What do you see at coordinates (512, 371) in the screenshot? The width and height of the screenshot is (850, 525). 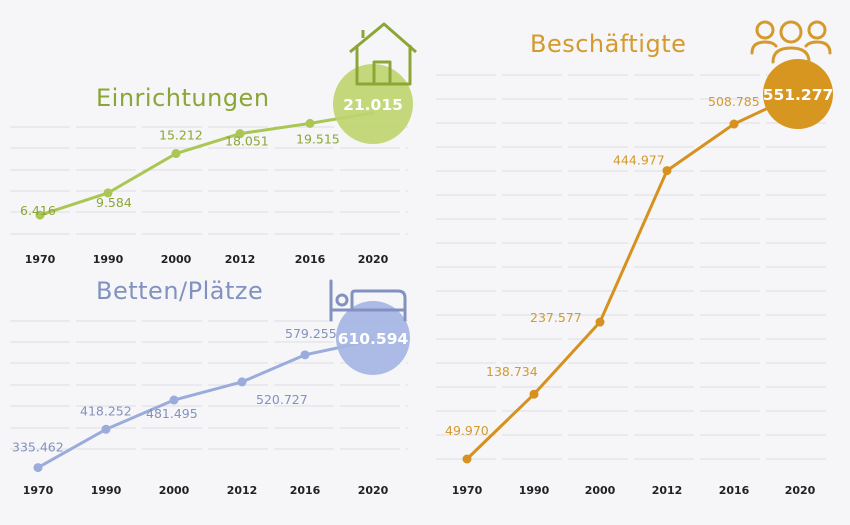 I see `data-label: 138.734` at bounding box center [512, 371].